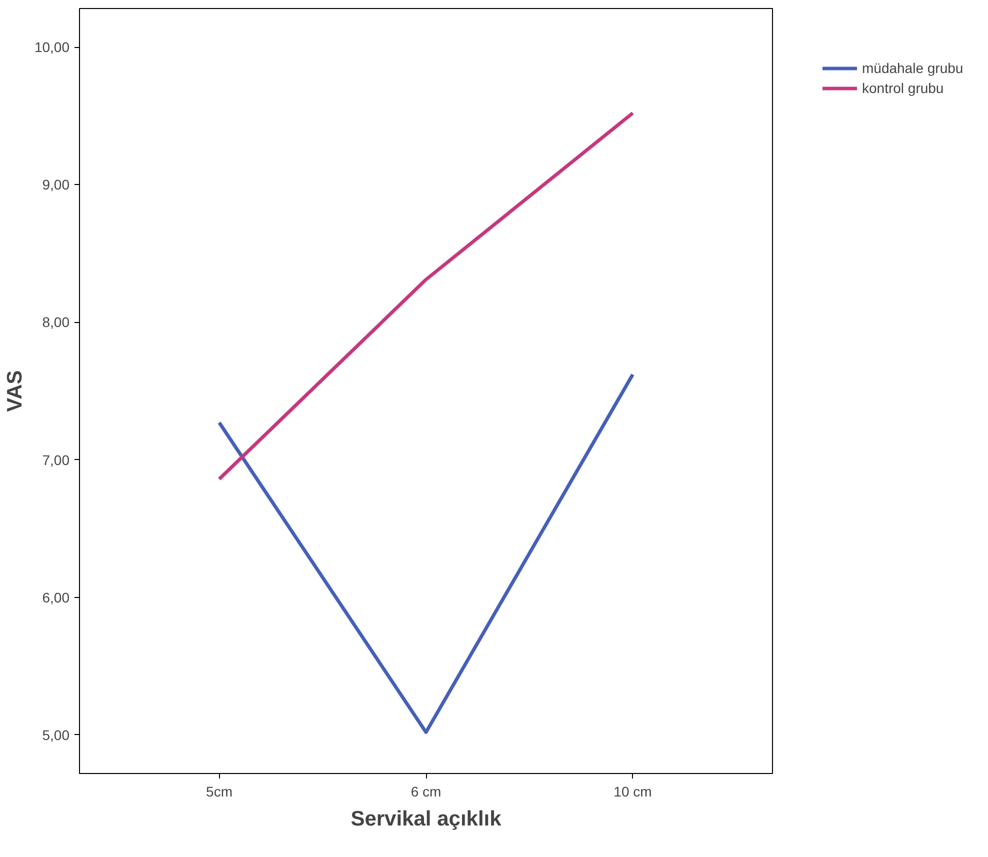  Describe the element at coordinates (56, 734) in the screenshot. I see `y-tick-label: 5,00` at that location.